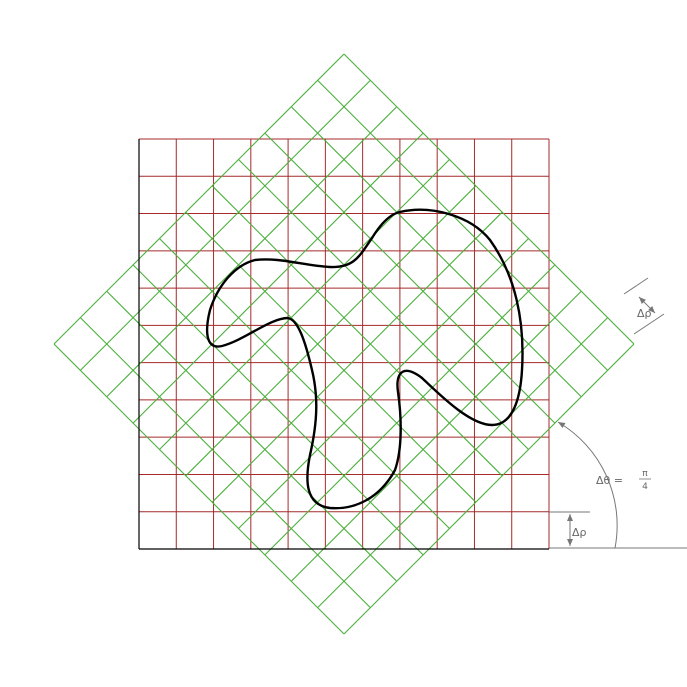 The width and height of the screenshot is (687, 687). What do you see at coordinates (644, 313) in the screenshot?
I see `rho-label-right: Δρ` at bounding box center [644, 313].